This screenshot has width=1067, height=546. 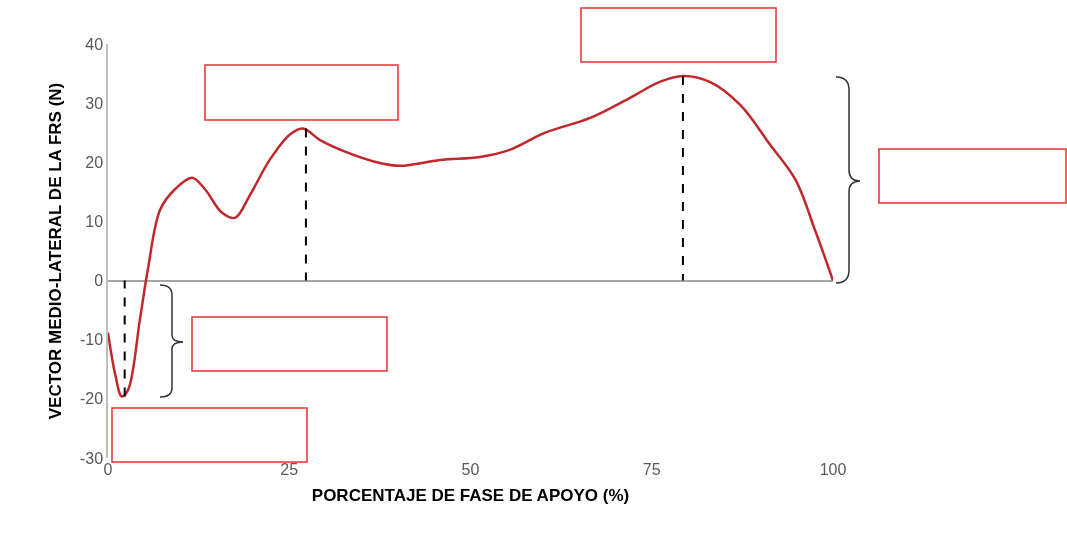 What do you see at coordinates (470, 496) in the screenshot?
I see `x-axis-title: PORCENTAJE DE FASE DE APOYO (%)` at bounding box center [470, 496].